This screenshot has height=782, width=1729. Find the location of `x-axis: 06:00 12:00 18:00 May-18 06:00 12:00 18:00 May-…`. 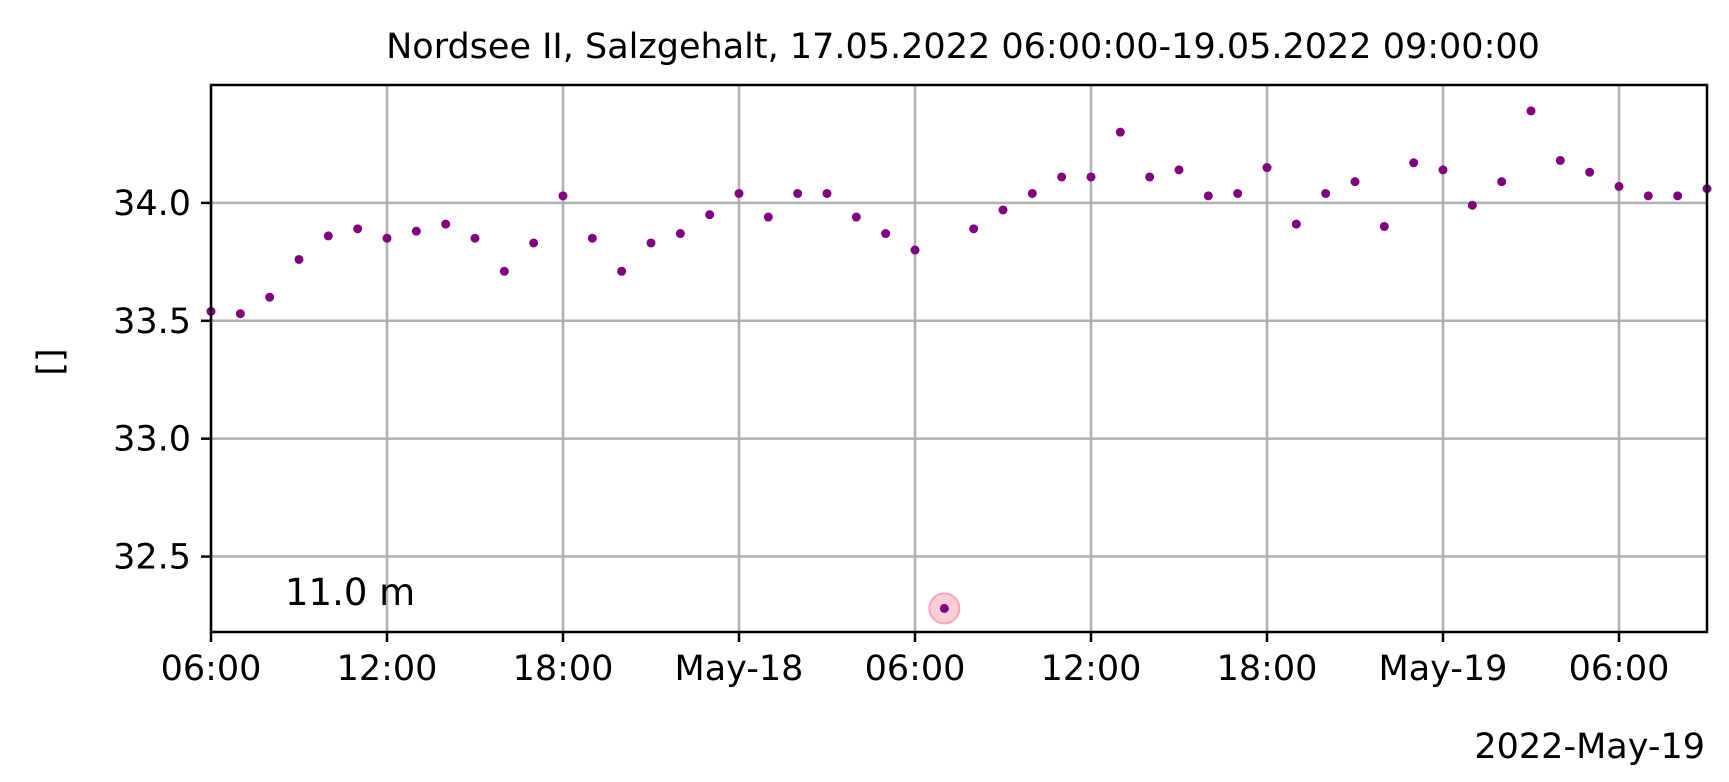

x-axis: 06:00 12:00 18:00 May-18 06:00 12:00 18:00 May-… is located at coordinates (915, 660).